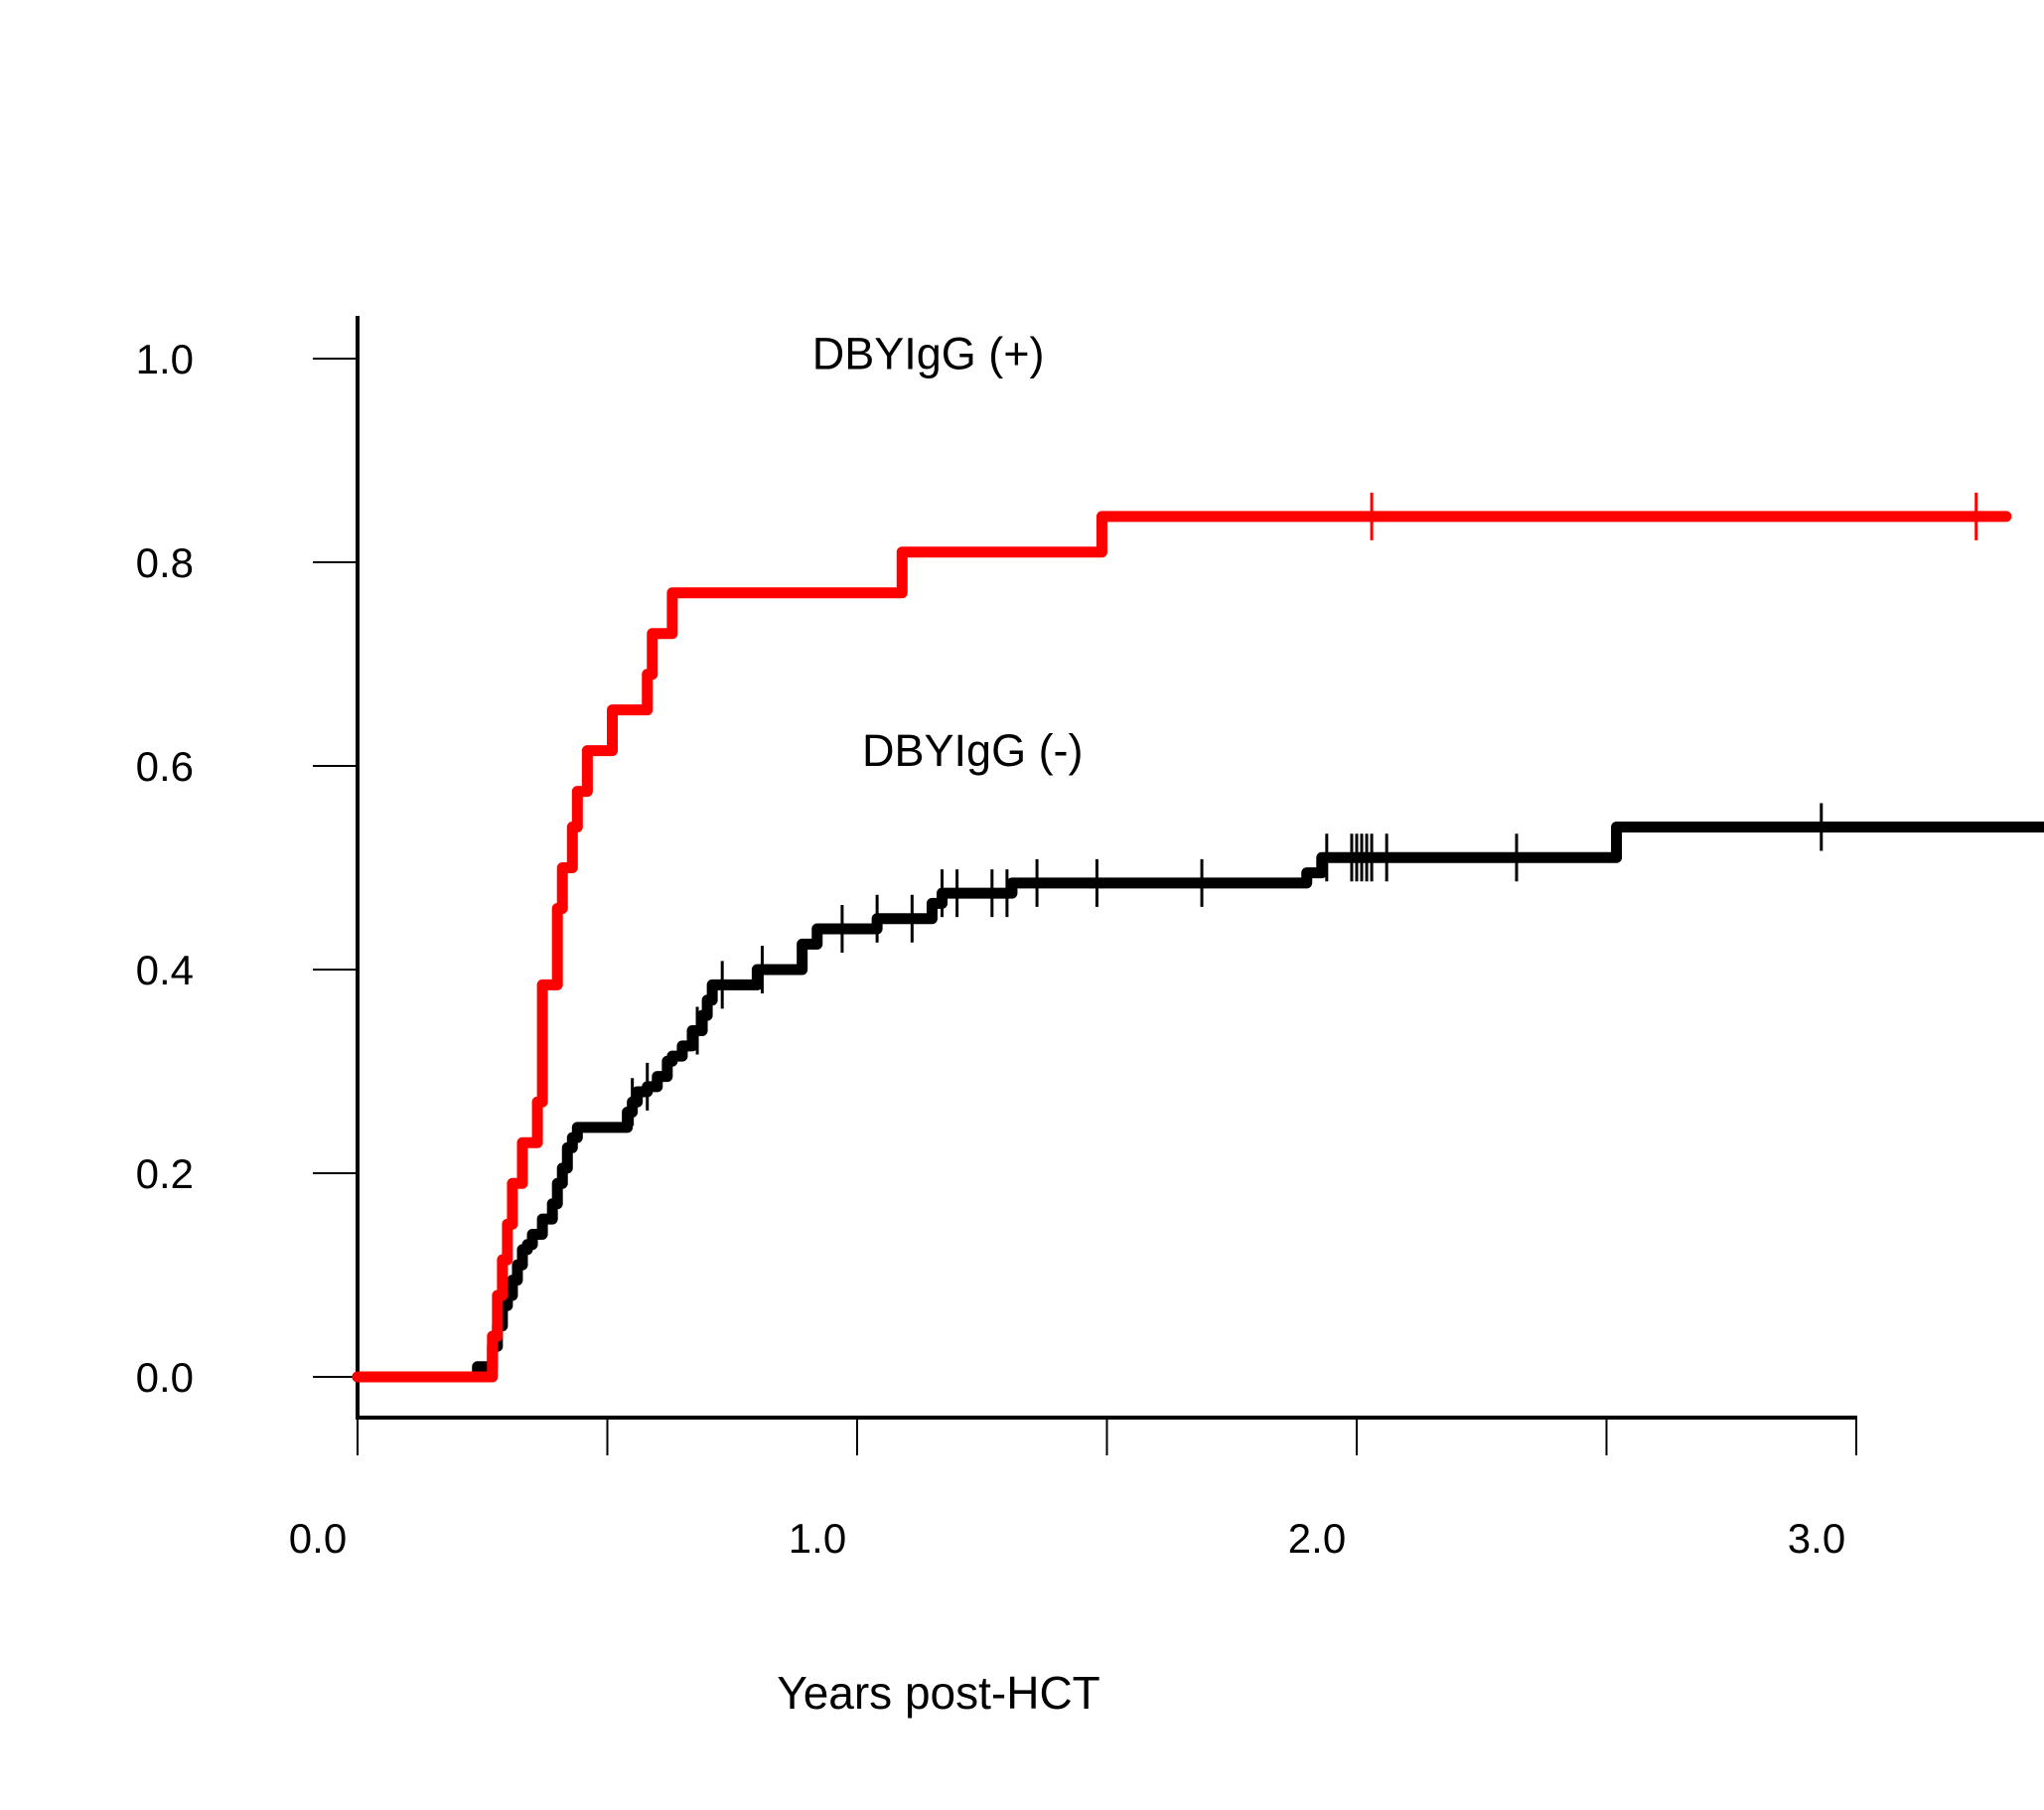 This screenshot has width=2044, height=1810. Describe the element at coordinates (928, 353) in the screenshot. I see `series-label-0: DBYIgG (+)` at that location.